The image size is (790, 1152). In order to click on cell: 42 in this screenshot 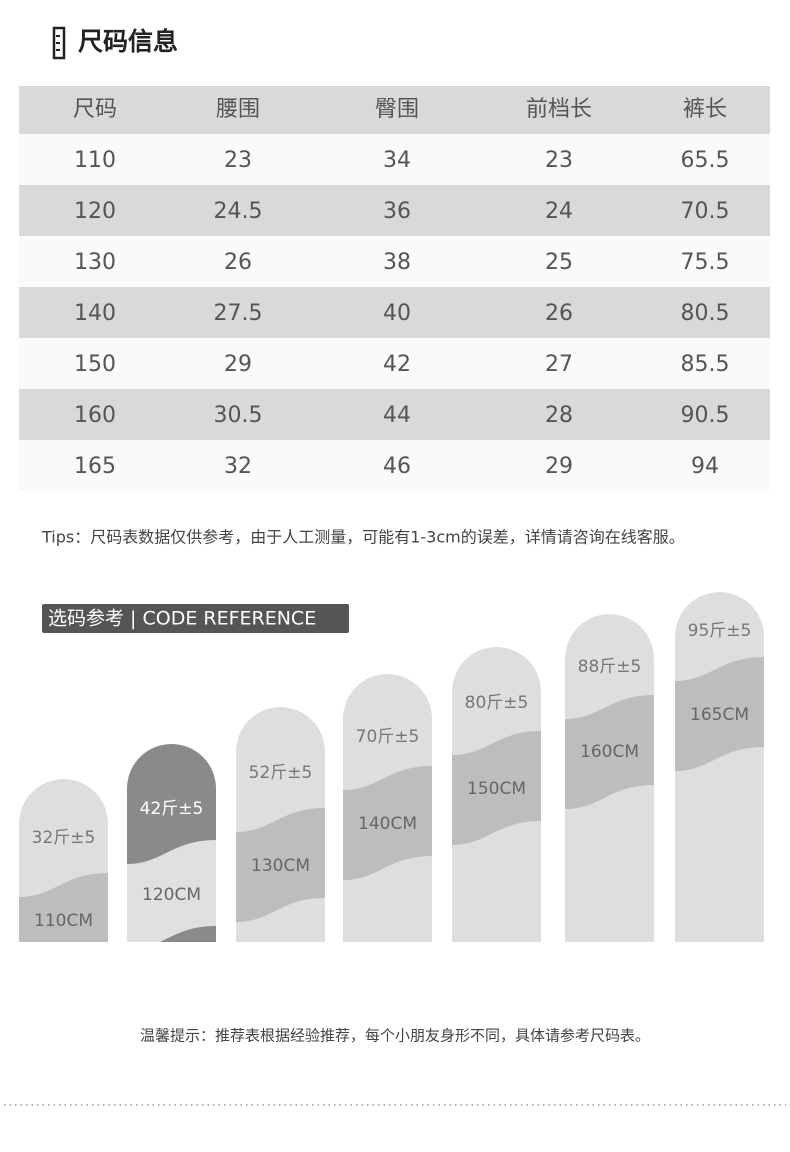, I will do `click(397, 364)`.